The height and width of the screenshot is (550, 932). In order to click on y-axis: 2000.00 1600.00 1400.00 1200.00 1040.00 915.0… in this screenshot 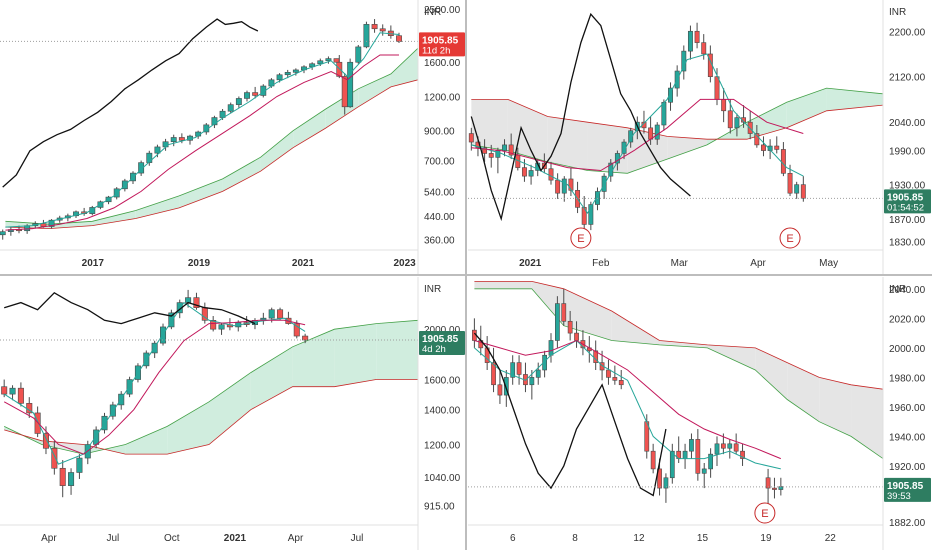, I will do `click(442, 398)`.